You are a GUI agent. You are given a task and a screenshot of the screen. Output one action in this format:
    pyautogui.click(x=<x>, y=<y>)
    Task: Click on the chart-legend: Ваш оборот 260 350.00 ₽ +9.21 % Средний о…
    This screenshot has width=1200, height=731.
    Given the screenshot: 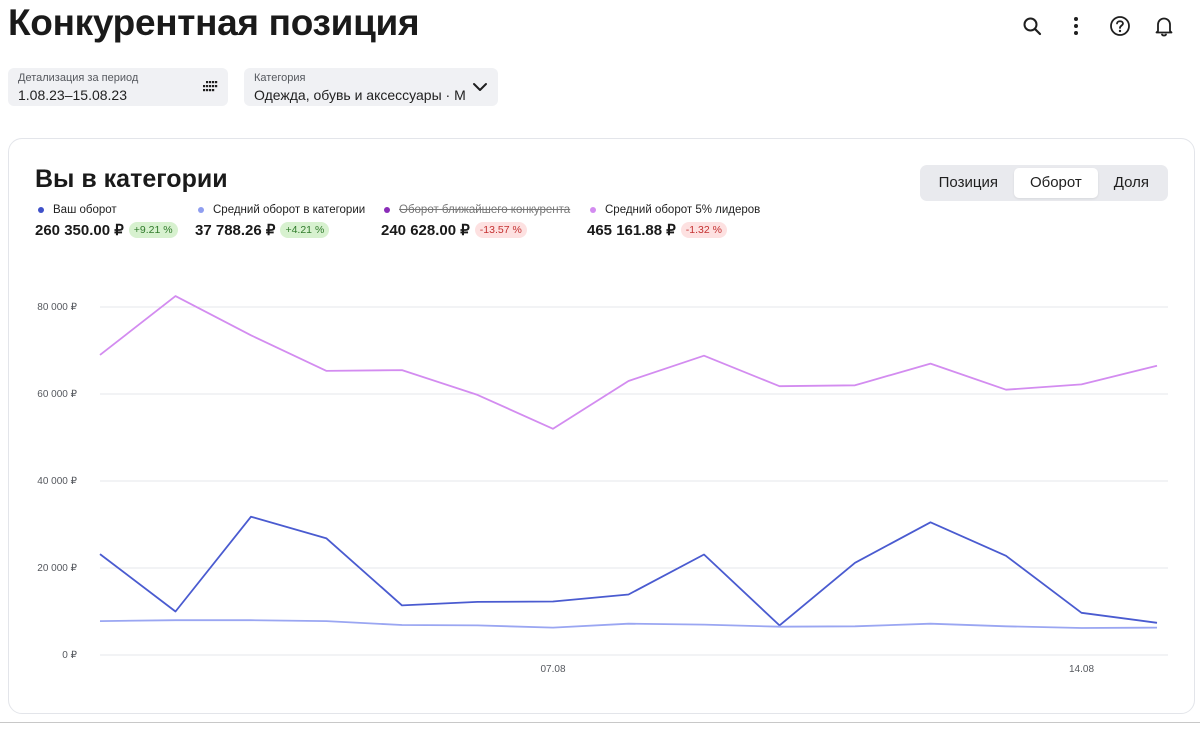 What is the action you would take?
    pyautogui.click(x=411, y=220)
    